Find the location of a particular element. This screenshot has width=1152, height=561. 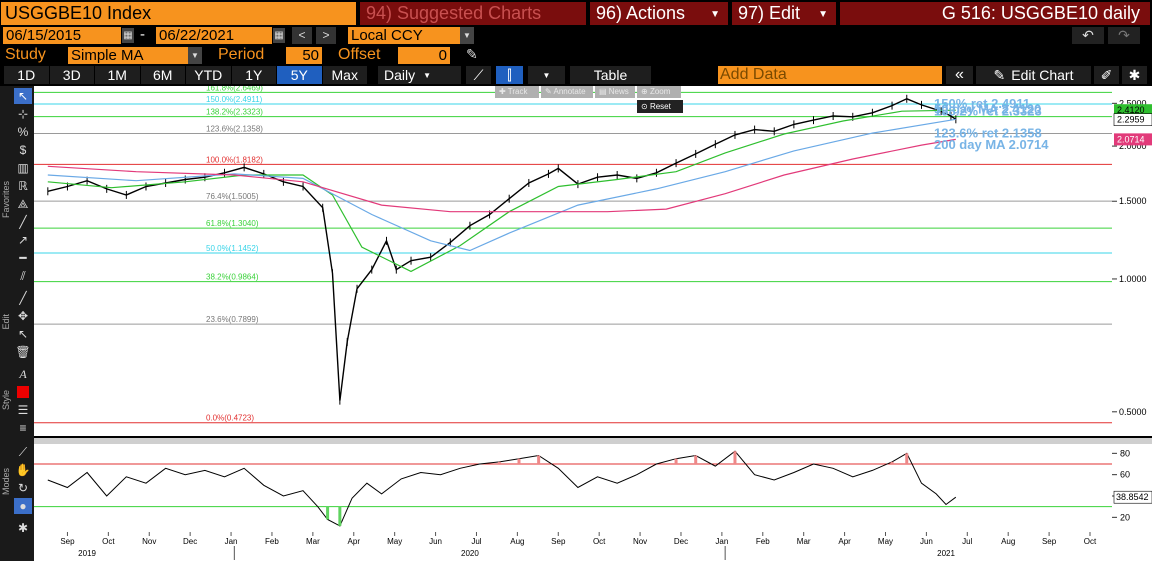

edit-label: 97) Edit is located at coordinates (769, 13).